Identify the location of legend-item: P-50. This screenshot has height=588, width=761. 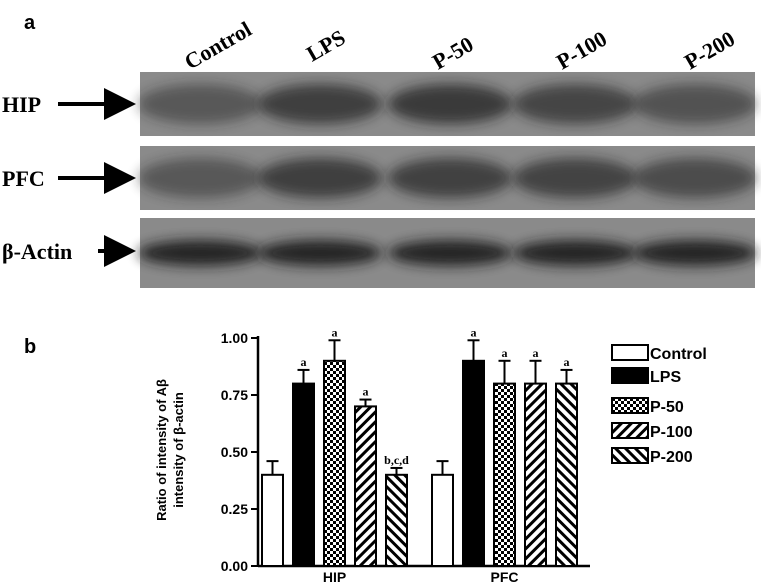
(647, 406).